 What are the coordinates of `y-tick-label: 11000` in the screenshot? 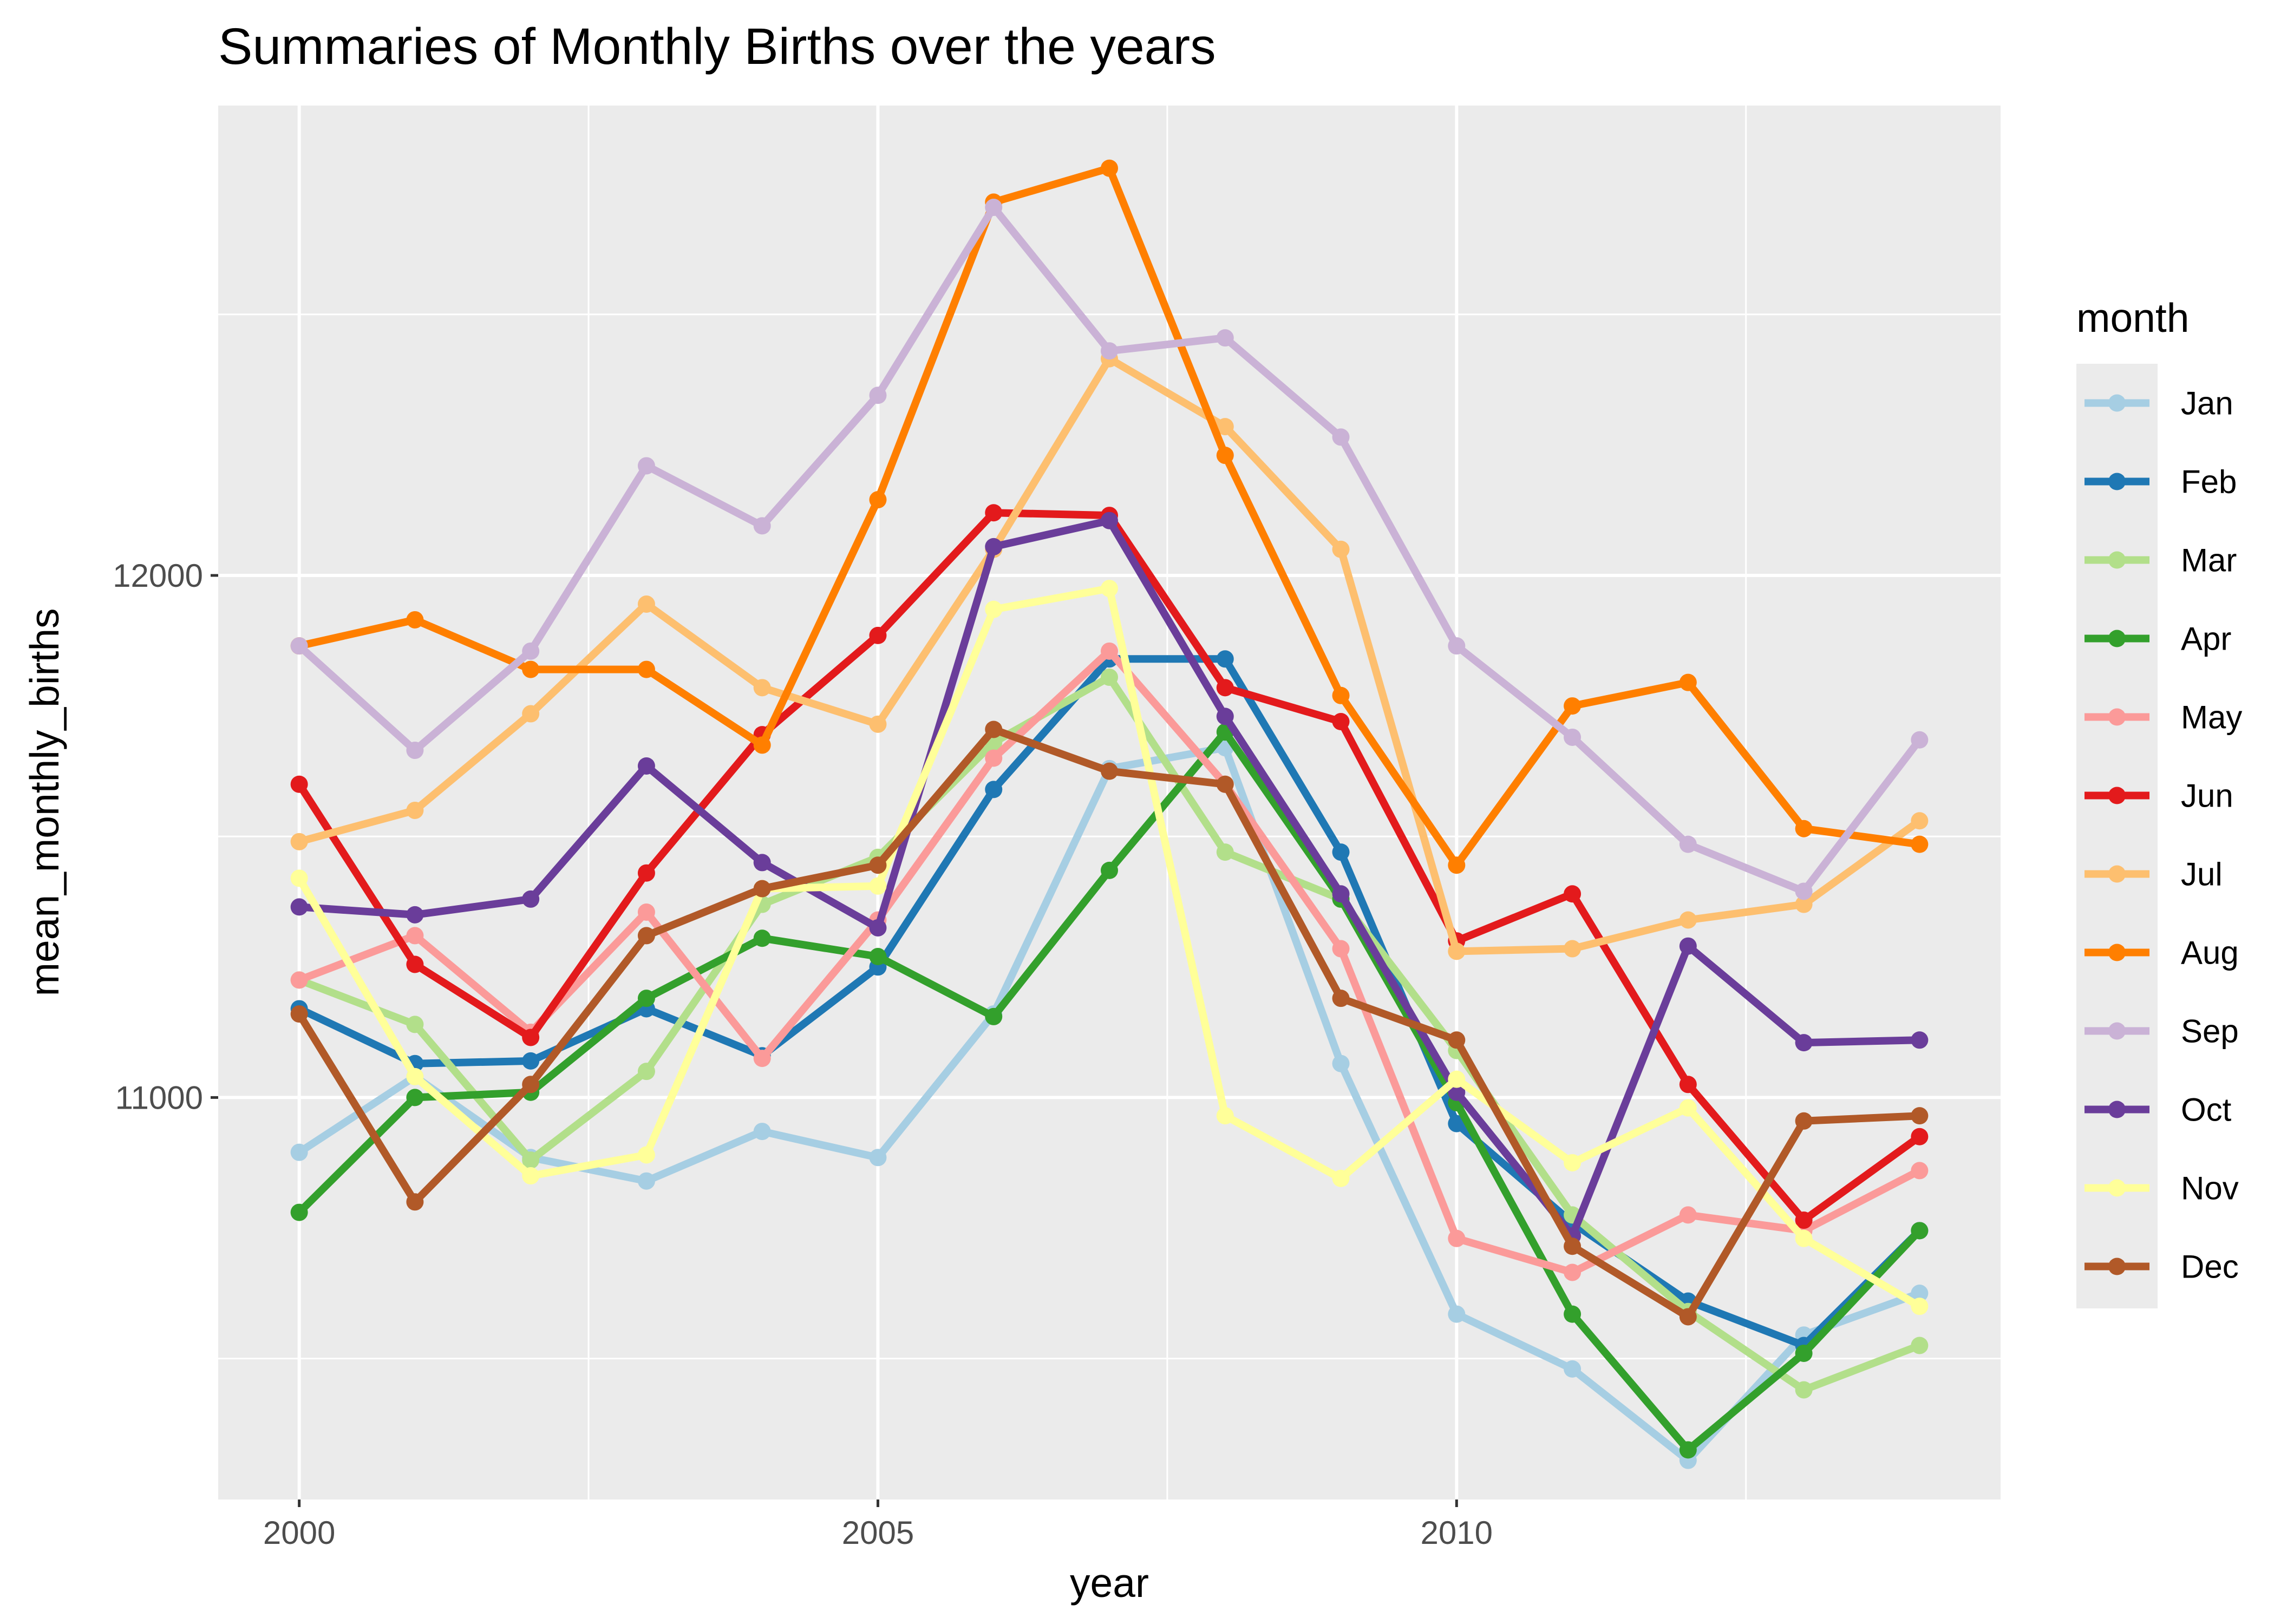 It's located at (159, 1097).